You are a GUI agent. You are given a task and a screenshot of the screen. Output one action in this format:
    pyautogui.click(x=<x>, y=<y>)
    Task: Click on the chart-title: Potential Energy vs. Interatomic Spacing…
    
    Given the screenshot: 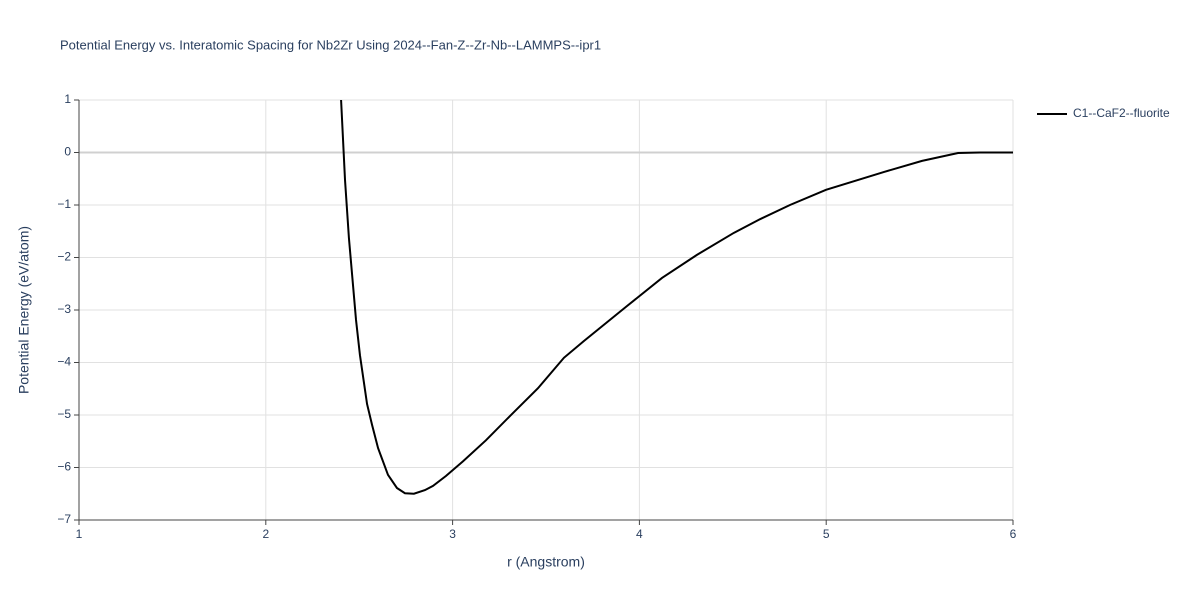 What is the action you would take?
    pyautogui.click(x=330, y=44)
    